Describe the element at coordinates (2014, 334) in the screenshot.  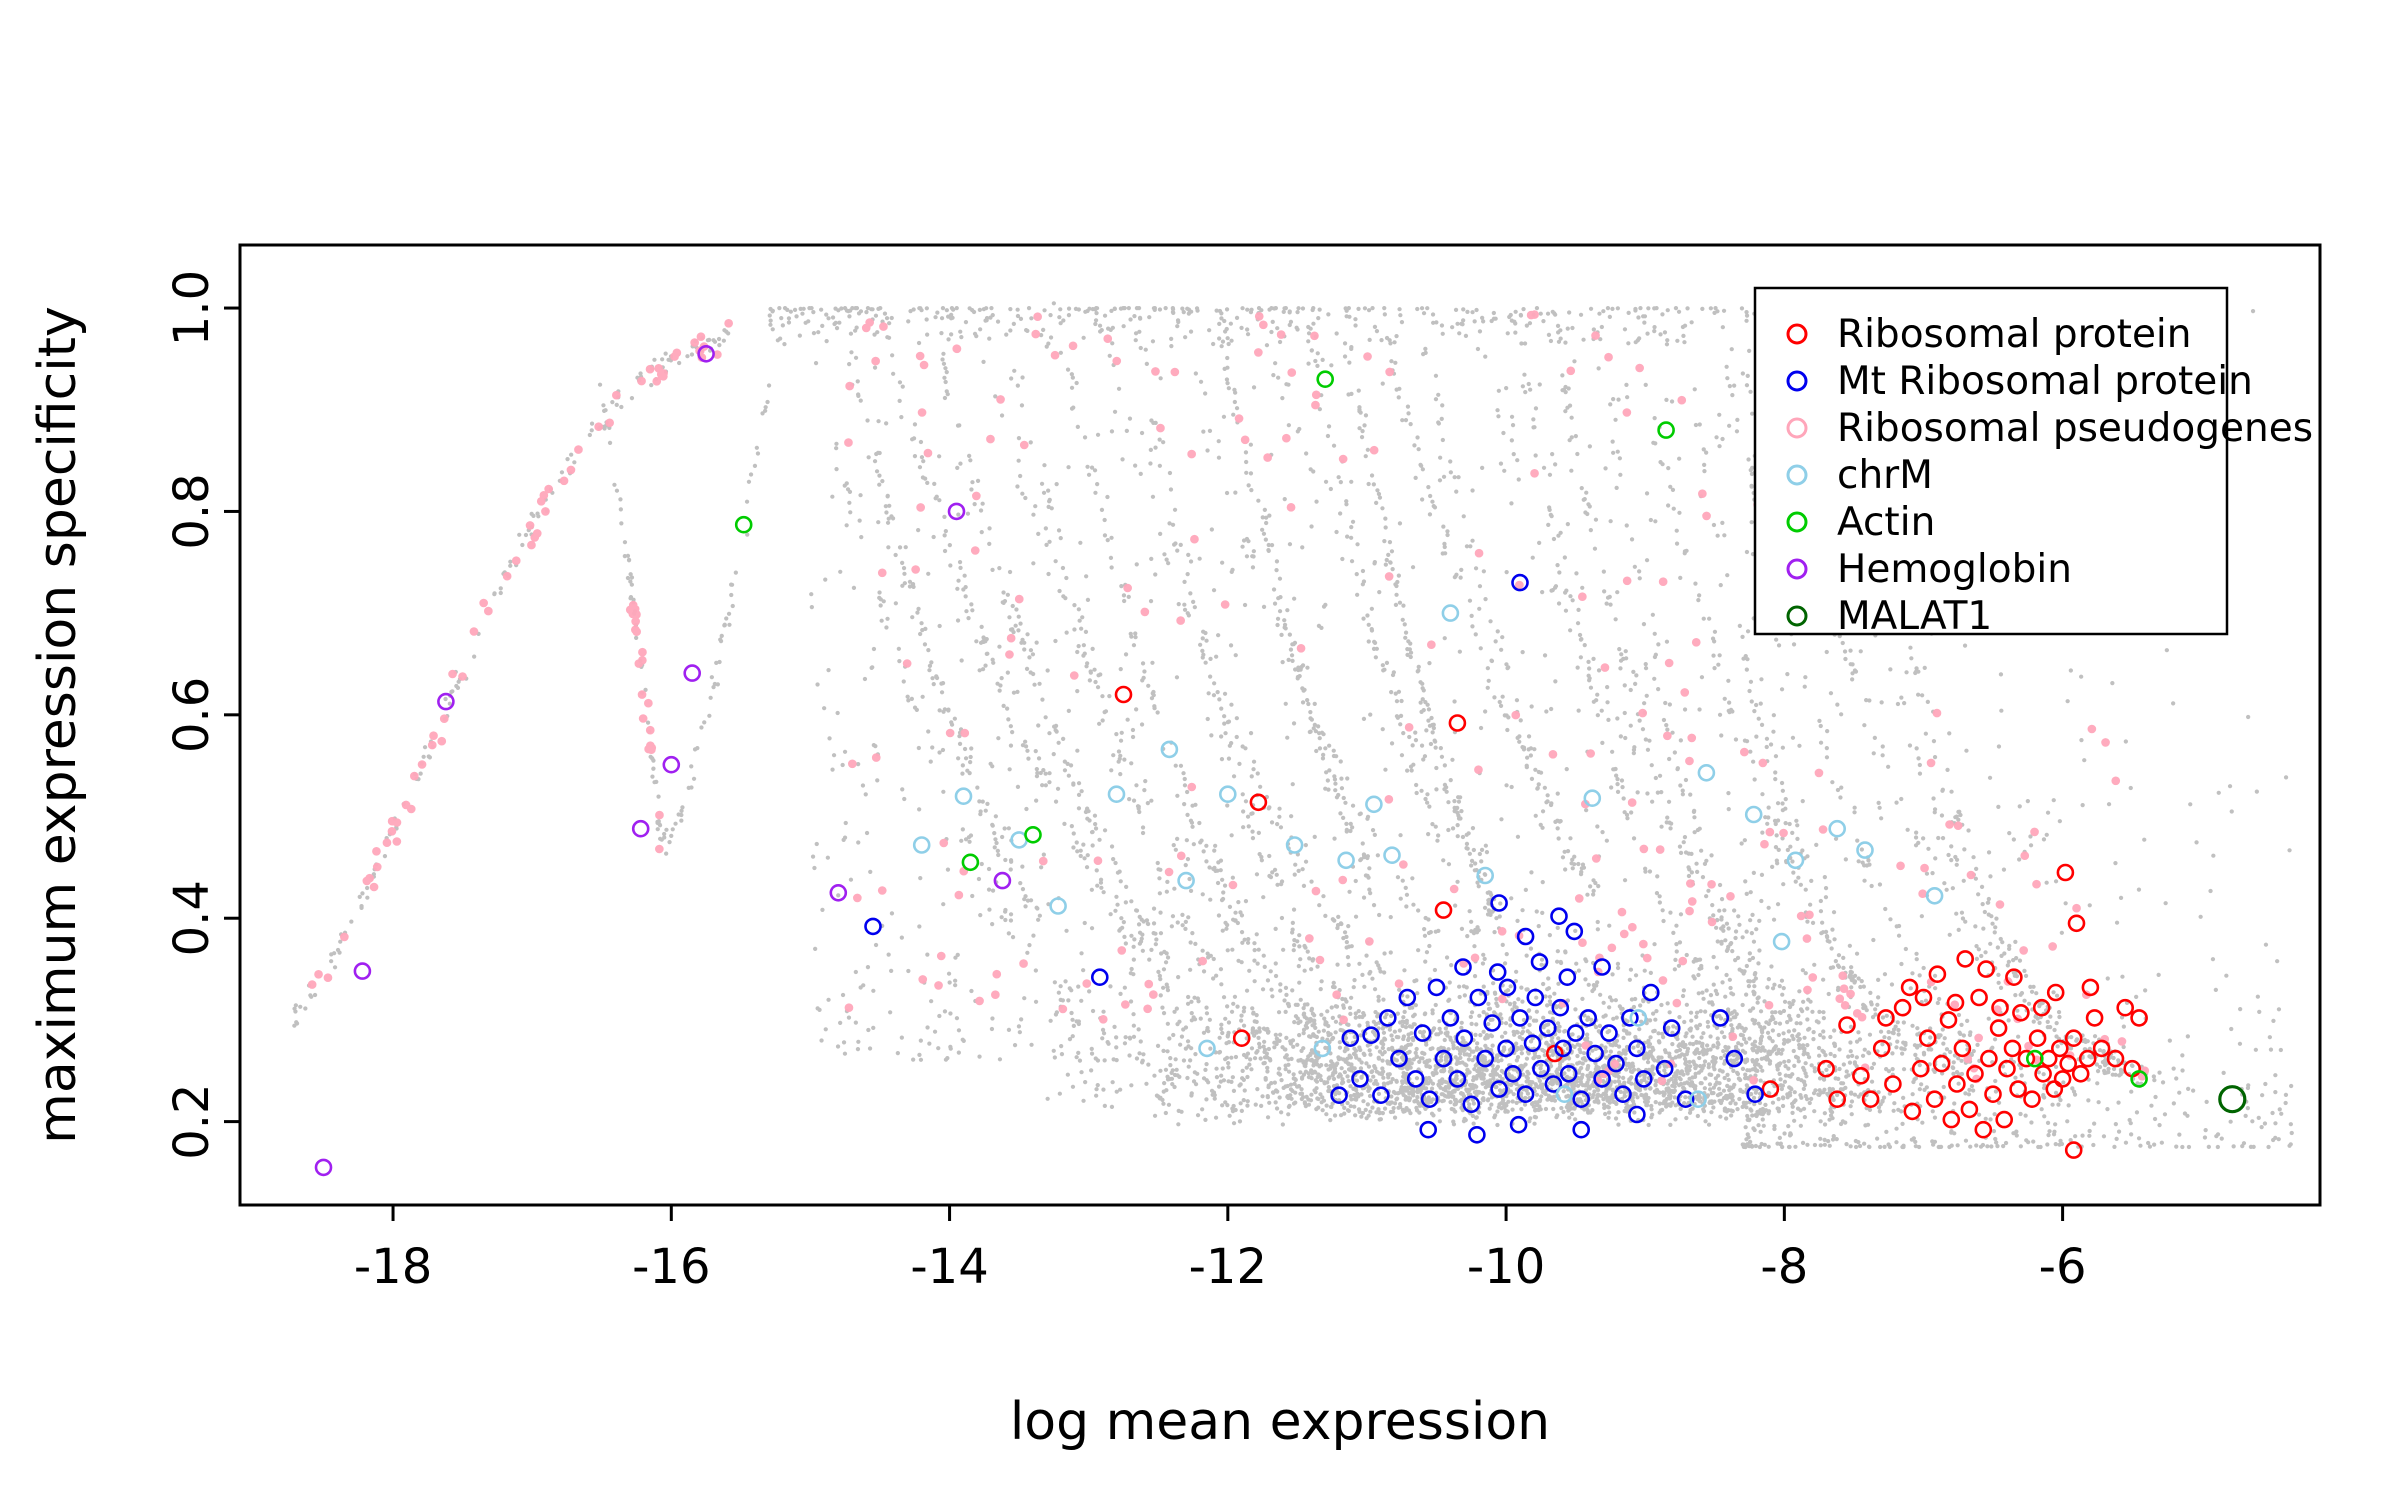
I see `legend-label: Ribosomal protein` at that location.